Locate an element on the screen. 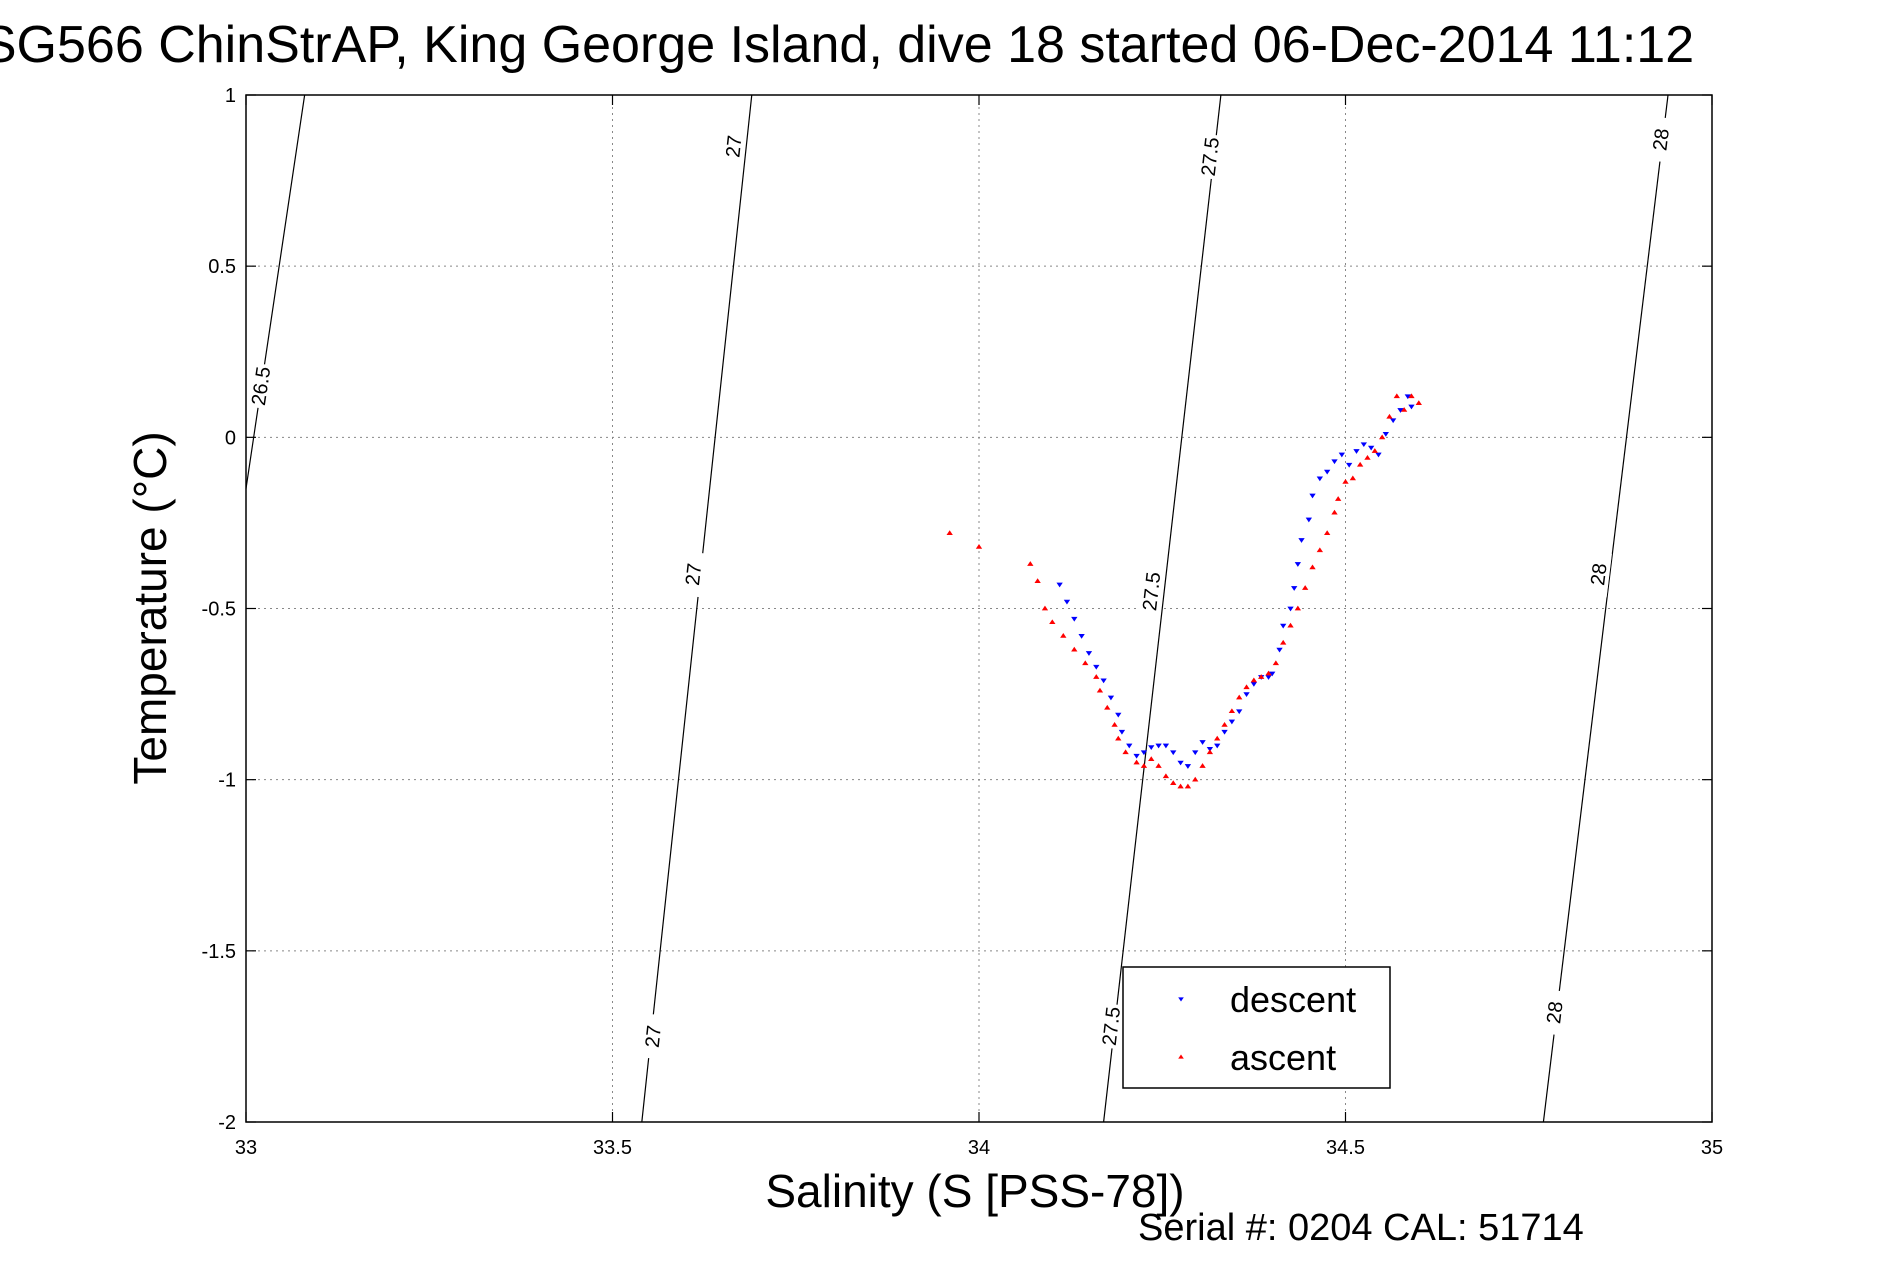 The height and width of the screenshot is (1262, 1891). contour-label: 28 is located at coordinates (1599, 574).